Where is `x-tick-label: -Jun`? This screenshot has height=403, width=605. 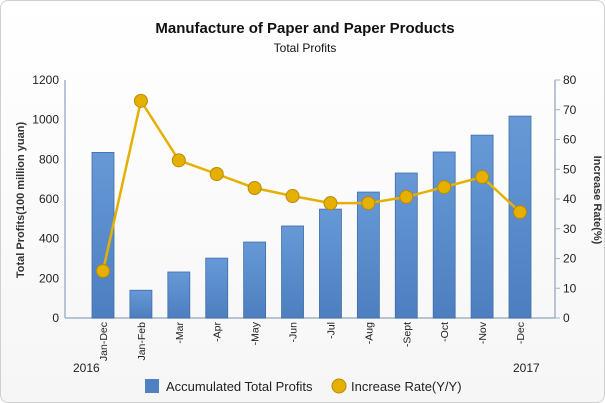
x-tick-label: -Jun is located at coordinates (294, 332).